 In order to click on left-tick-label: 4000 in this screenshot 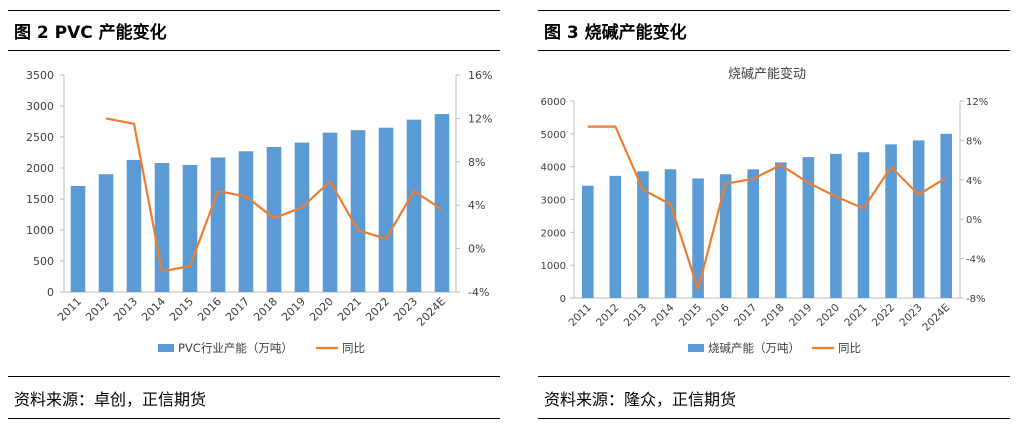, I will do `click(553, 168)`.